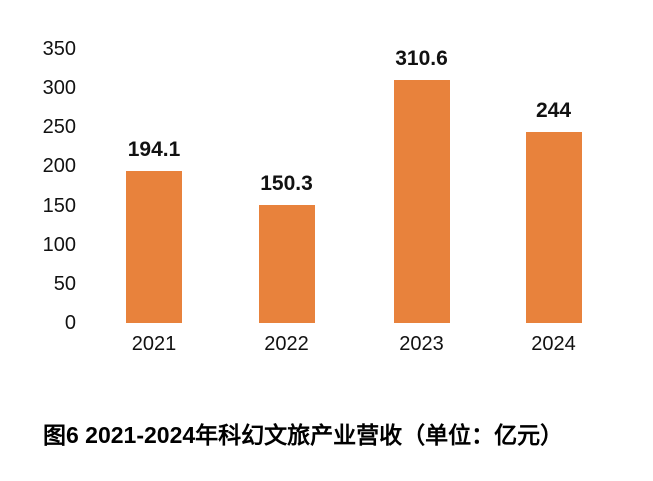 This screenshot has height=481, width=653. What do you see at coordinates (553, 227) in the screenshot?
I see `bar-2024` at bounding box center [553, 227].